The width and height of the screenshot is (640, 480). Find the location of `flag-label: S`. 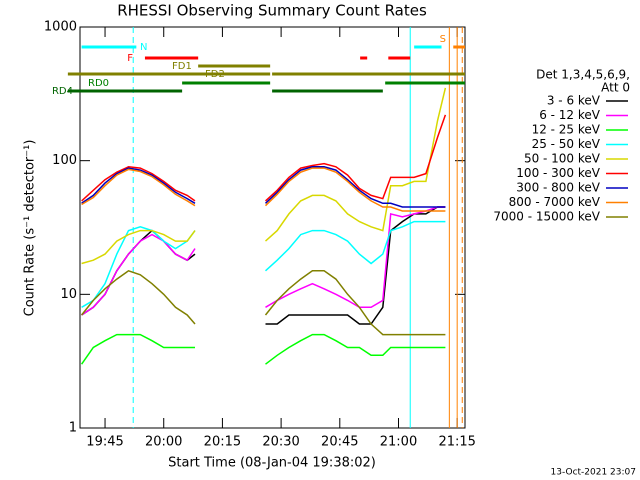

flag-label: S is located at coordinates (443, 39).